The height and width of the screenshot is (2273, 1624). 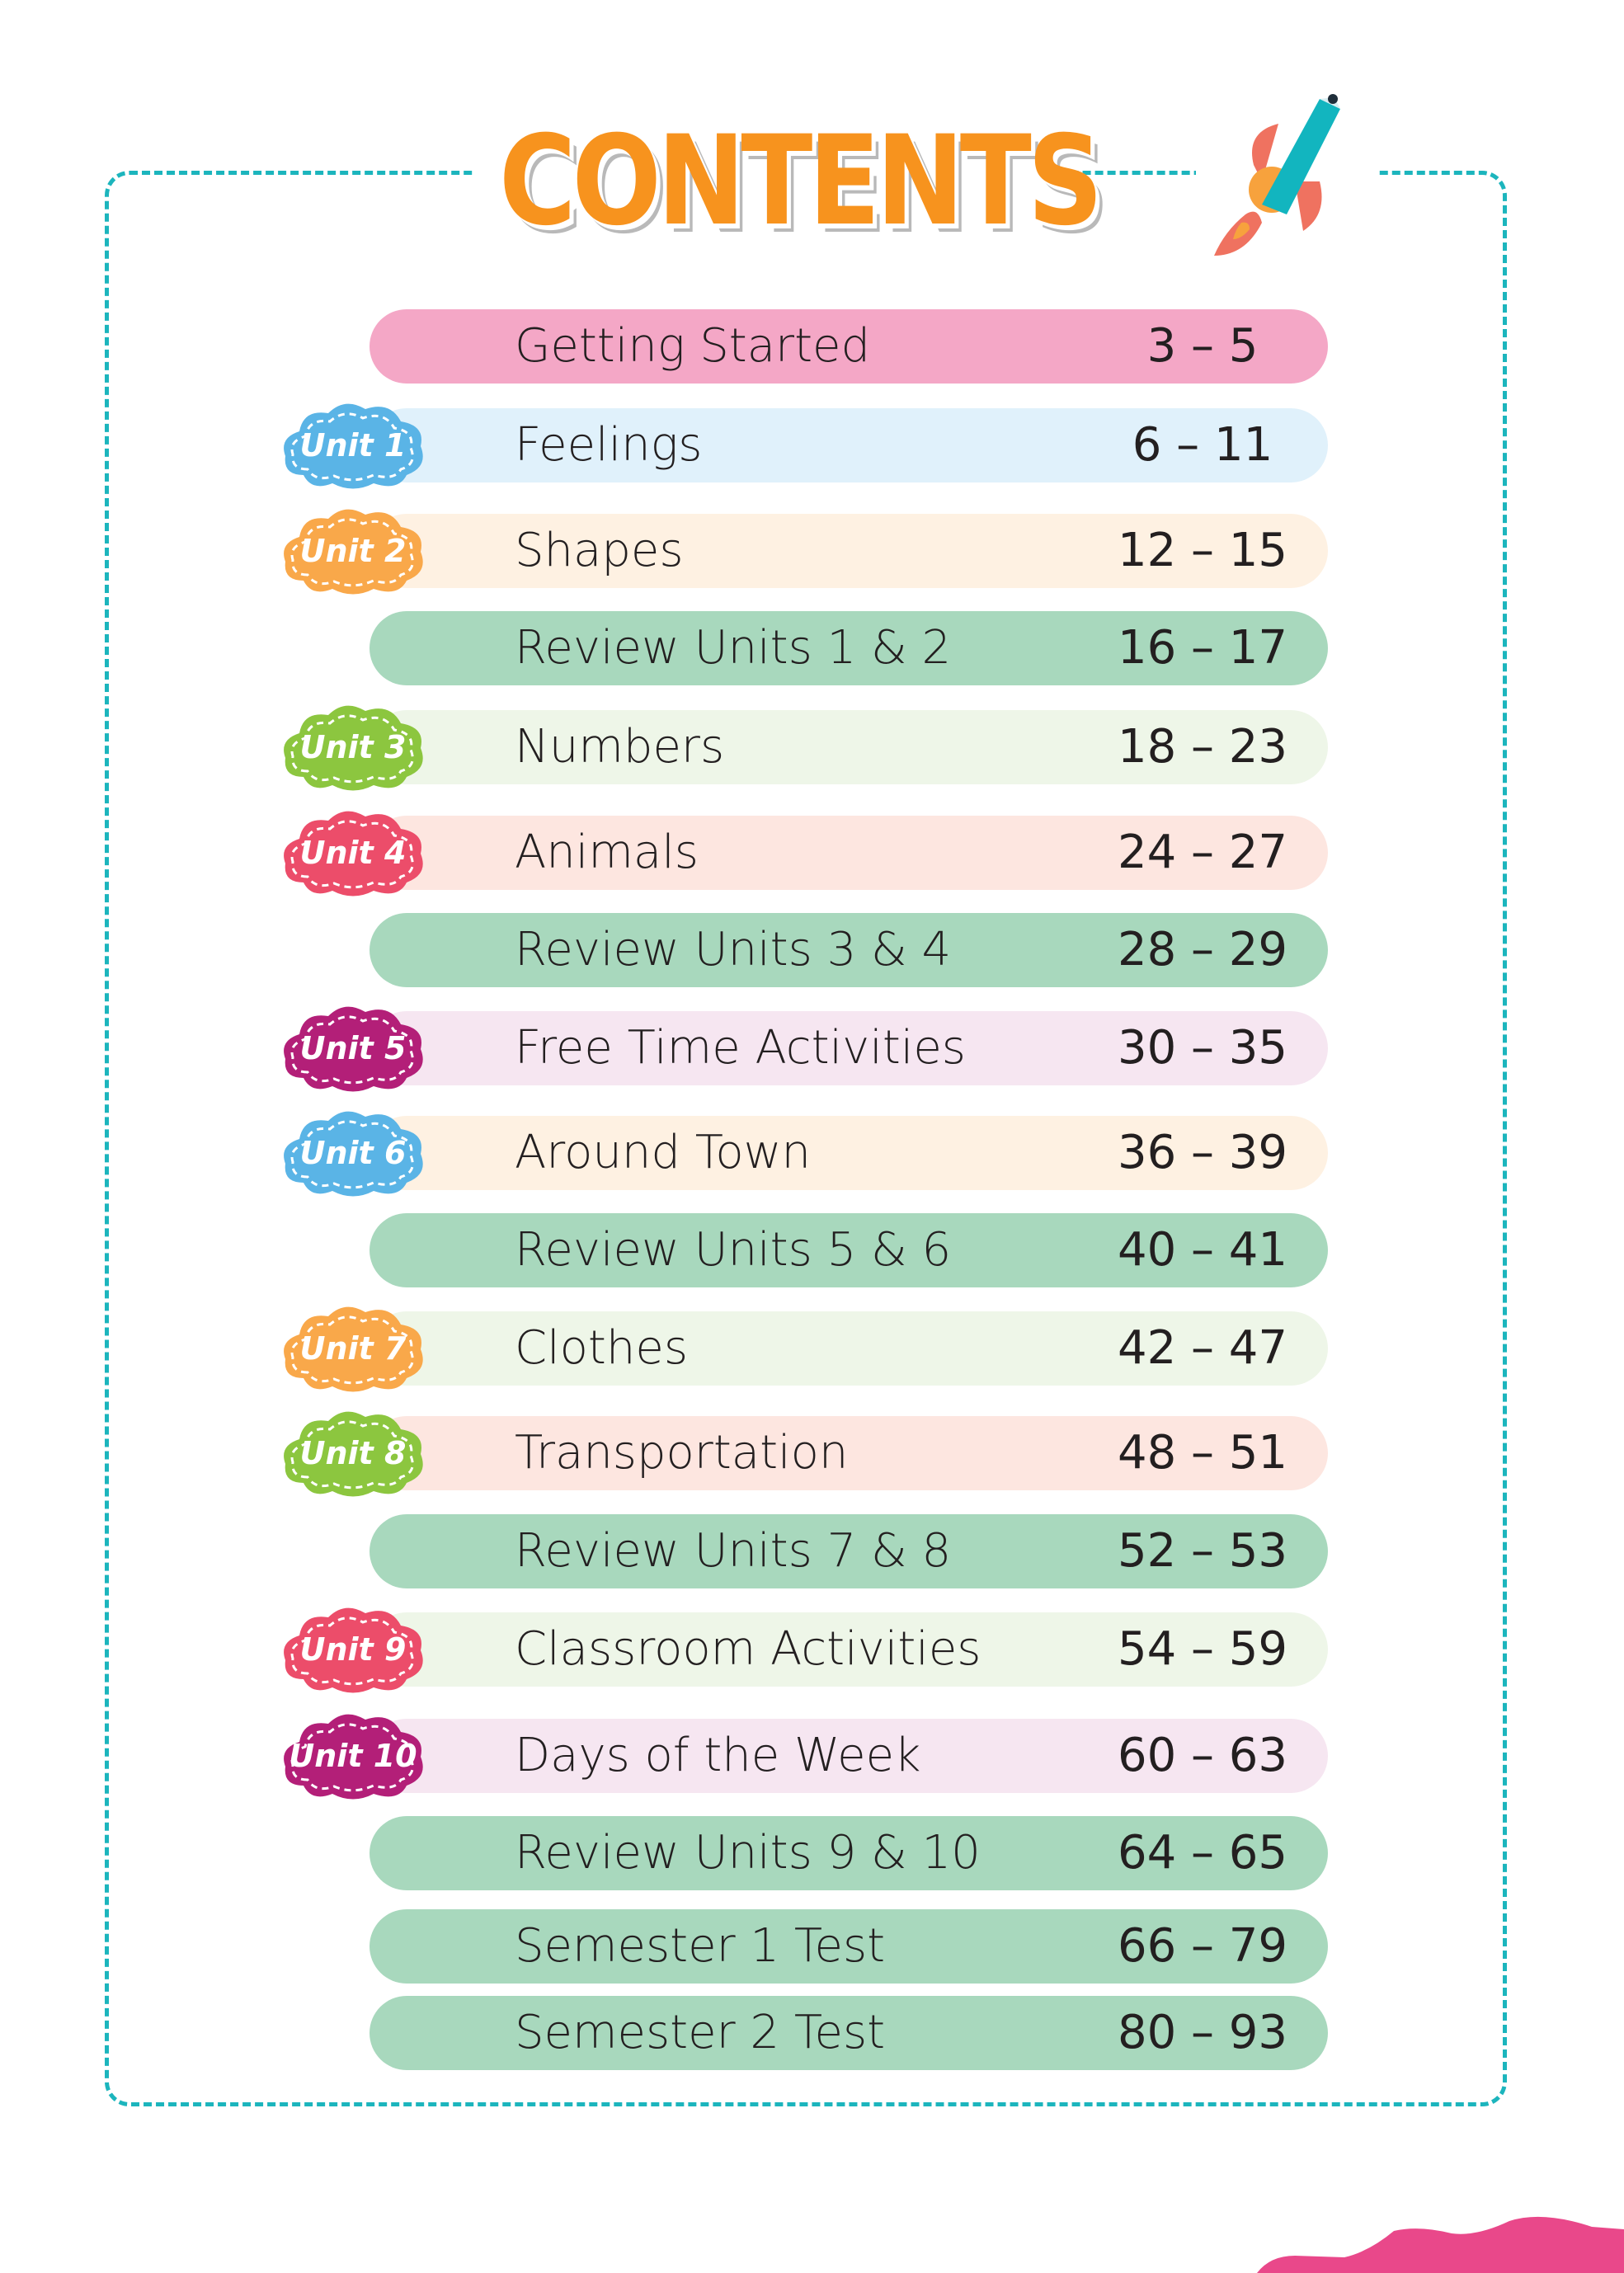 What do you see at coordinates (1203, 1048) in the screenshot?
I see `row-pages: 30 – 35` at bounding box center [1203, 1048].